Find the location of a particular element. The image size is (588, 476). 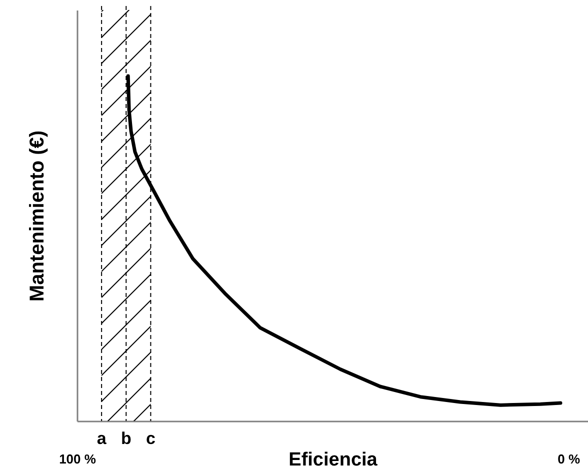

x-axis-title: Eficiencia is located at coordinates (333, 460).